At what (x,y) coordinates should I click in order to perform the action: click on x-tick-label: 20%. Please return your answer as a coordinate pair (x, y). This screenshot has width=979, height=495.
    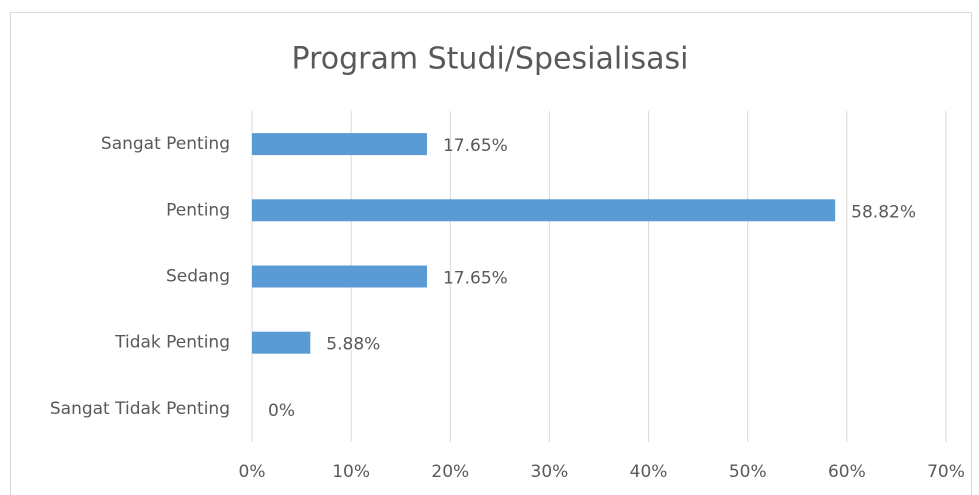
    Looking at the image, I should click on (450, 472).